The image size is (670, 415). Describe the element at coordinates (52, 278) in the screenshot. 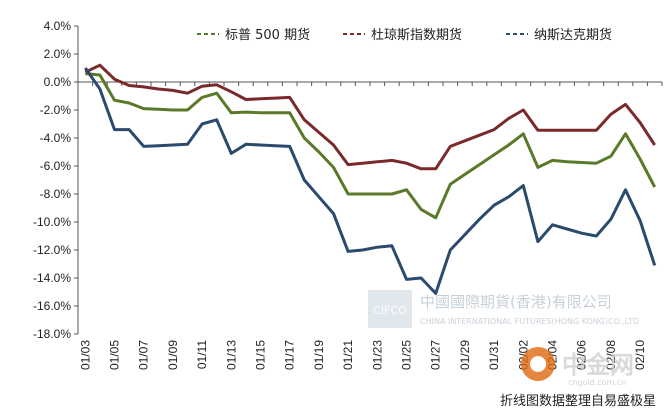

I see `y-tick-label: -14.0%` at that location.